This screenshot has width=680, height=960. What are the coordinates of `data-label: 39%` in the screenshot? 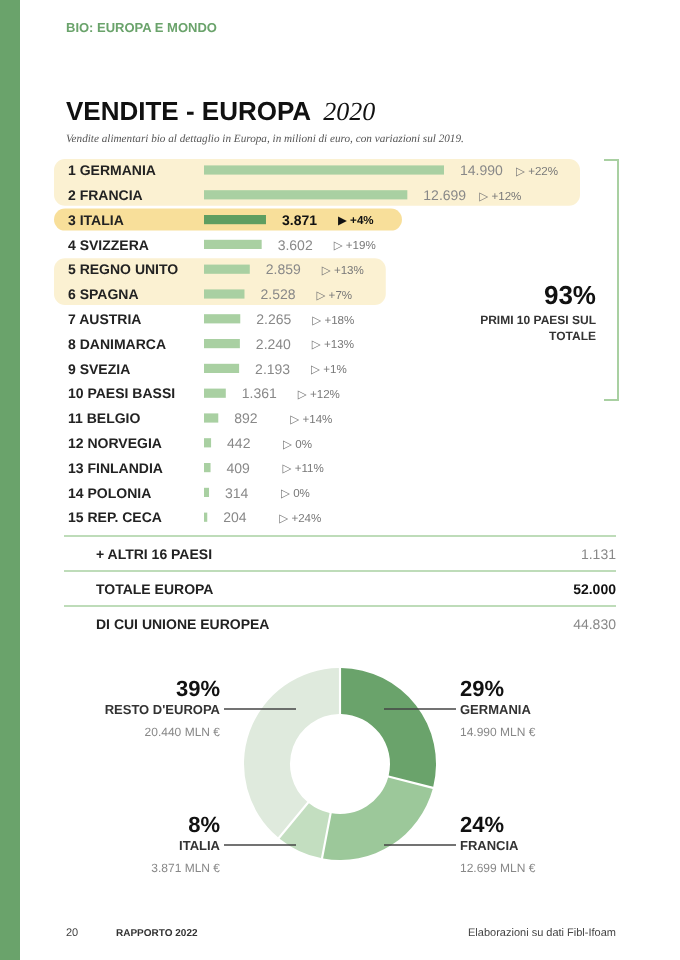 It's located at (198, 690).